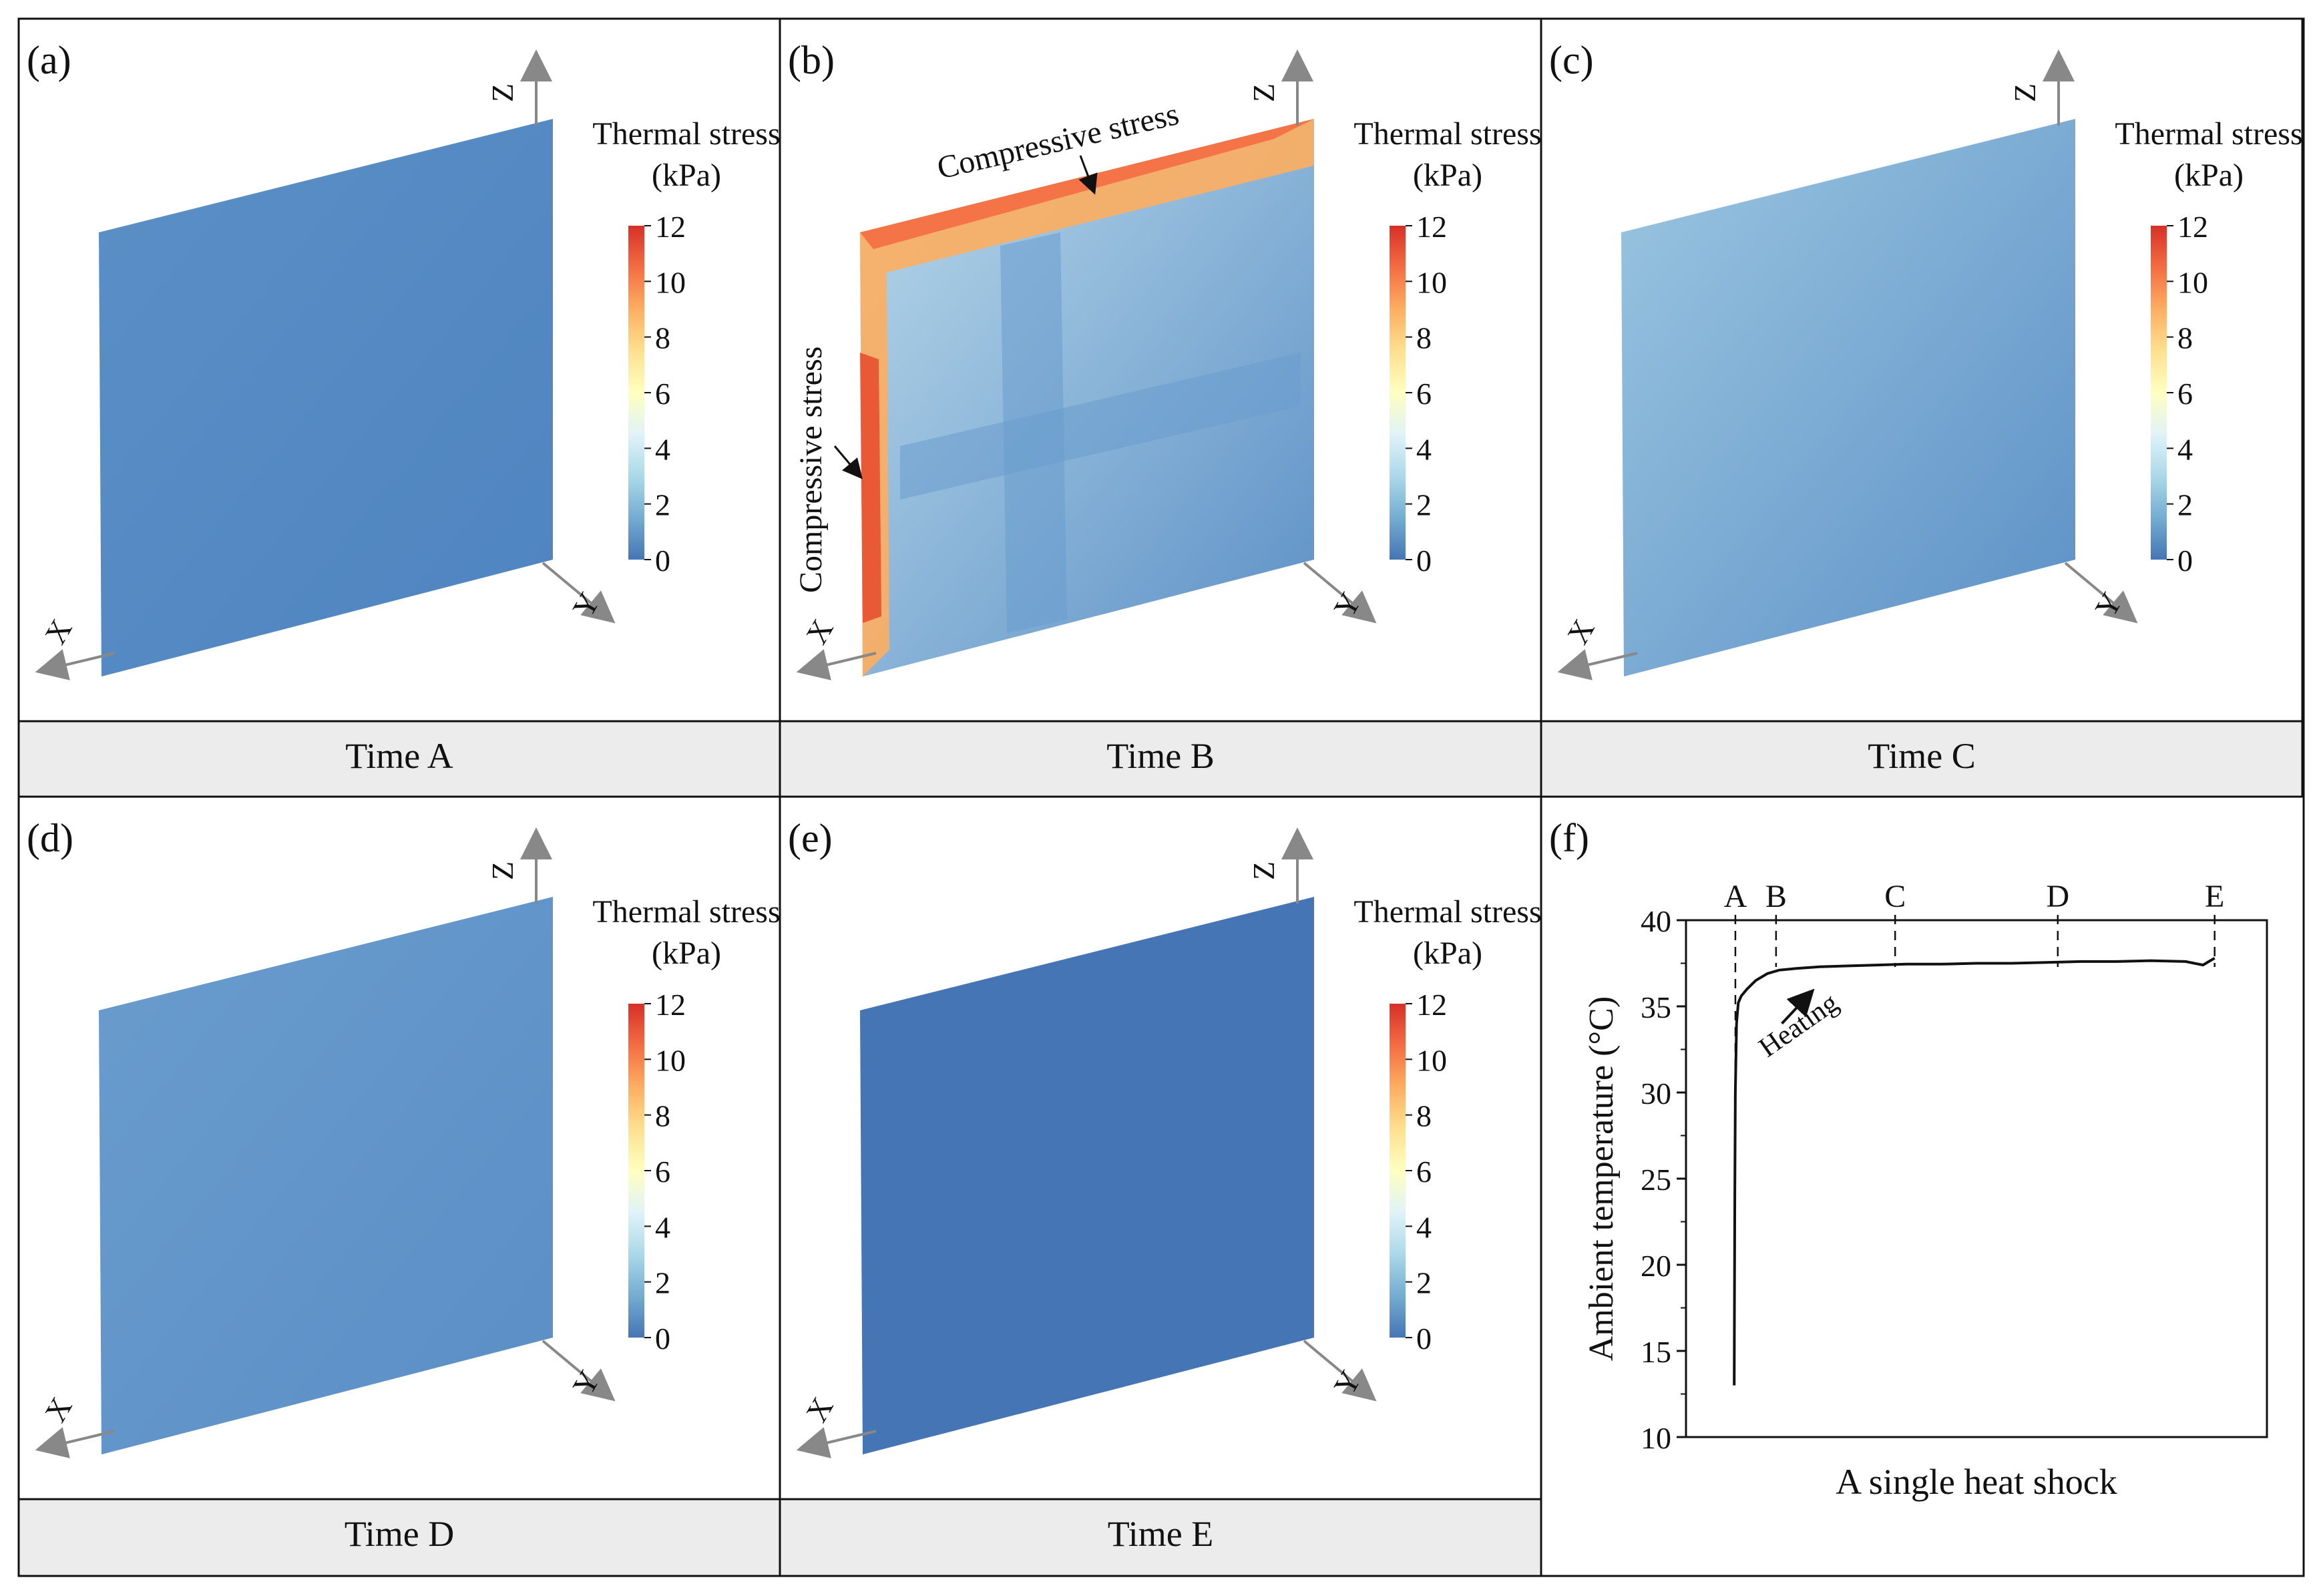 This screenshot has width=2319, height=1596. What do you see at coordinates (1100, 426) in the screenshot?
I see `cool-cross-horizontal` at bounding box center [1100, 426].